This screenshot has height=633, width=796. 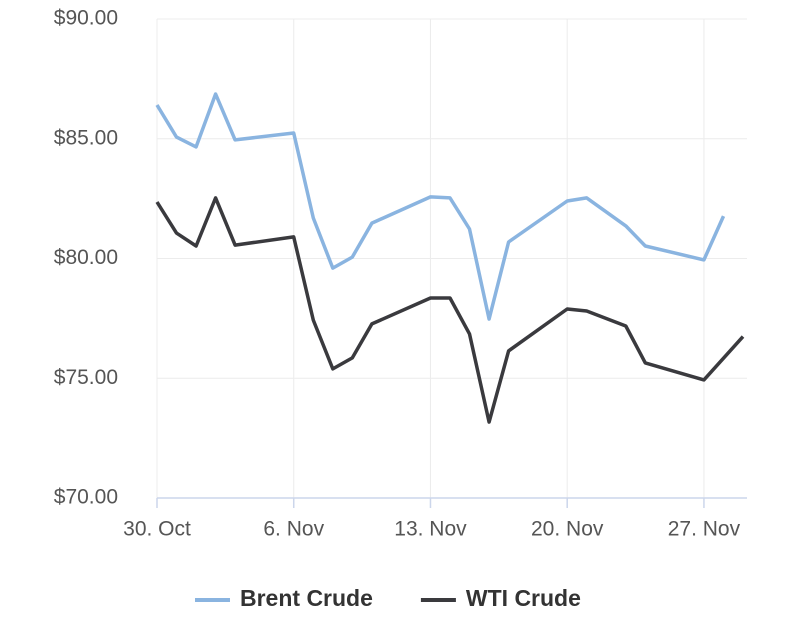 What do you see at coordinates (523, 598) in the screenshot?
I see `legend-label: WTI Crude` at bounding box center [523, 598].